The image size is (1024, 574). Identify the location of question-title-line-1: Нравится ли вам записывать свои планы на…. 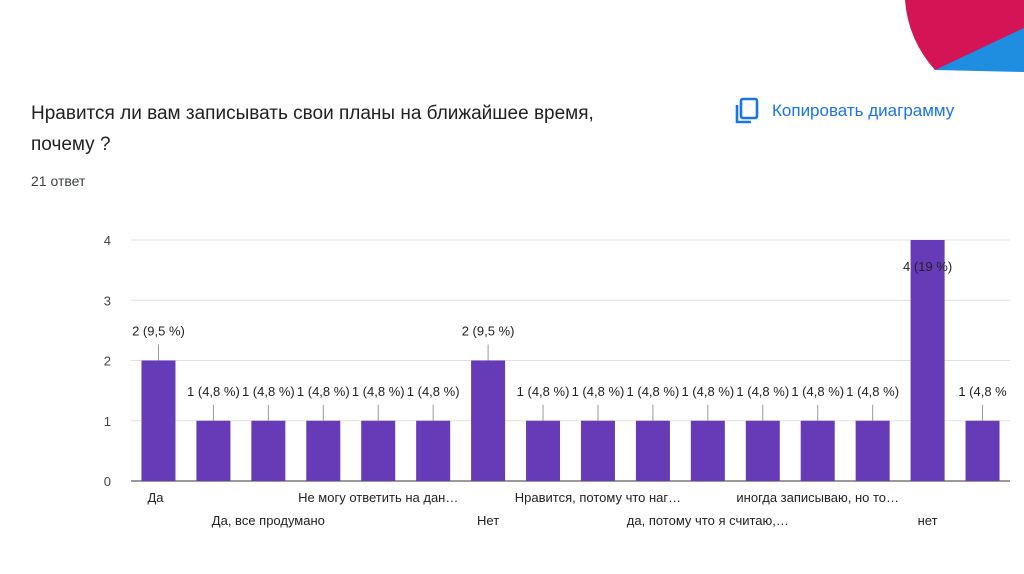
(312, 113).